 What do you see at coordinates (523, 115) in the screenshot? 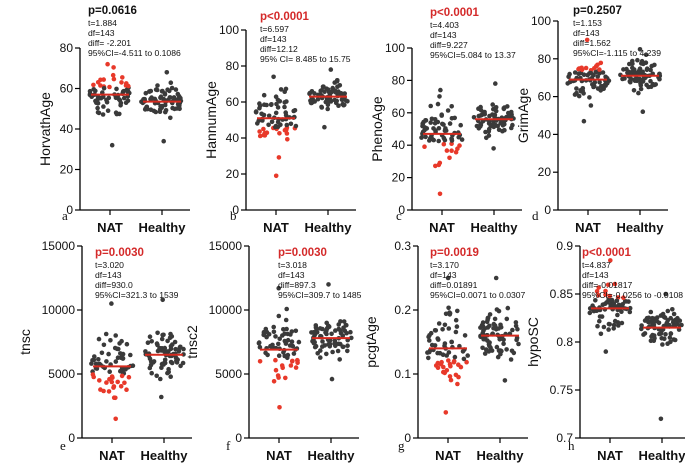
I see `y-axis-title: GrimAge` at bounding box center [523, 115].